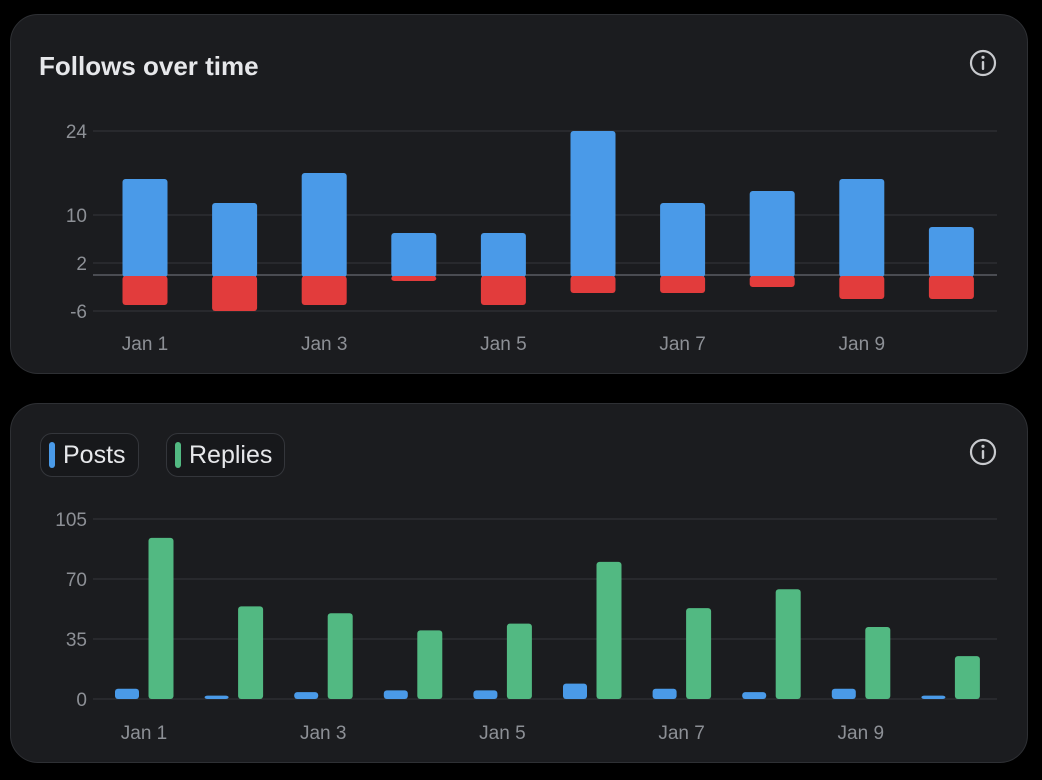  Describe the element at coordinates (71, 520) in the screenshot. I see `y-tick-label: 105` at that location.